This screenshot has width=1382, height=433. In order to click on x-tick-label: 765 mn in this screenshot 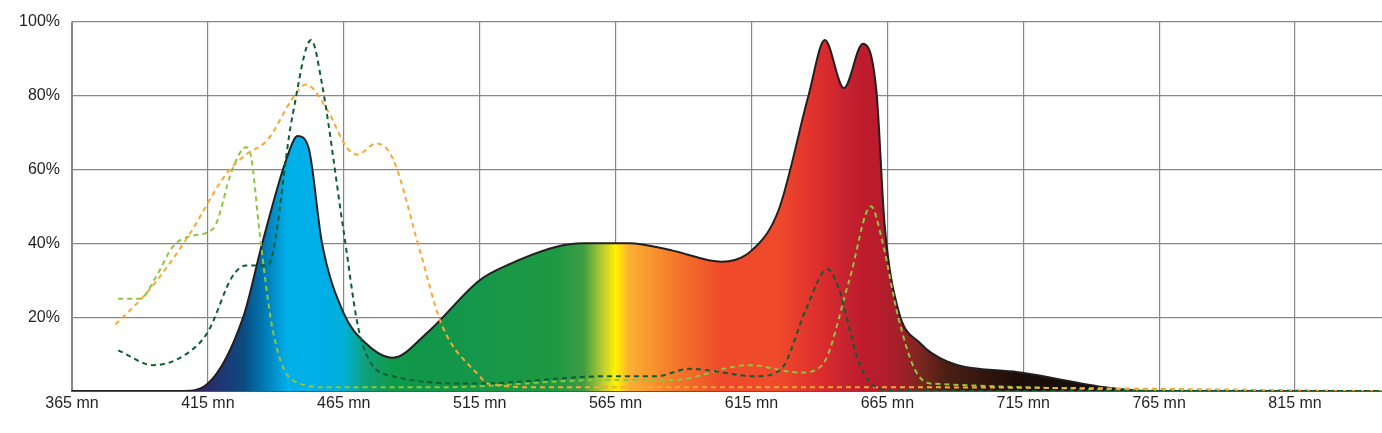, I will do `click(1159, 403)`.